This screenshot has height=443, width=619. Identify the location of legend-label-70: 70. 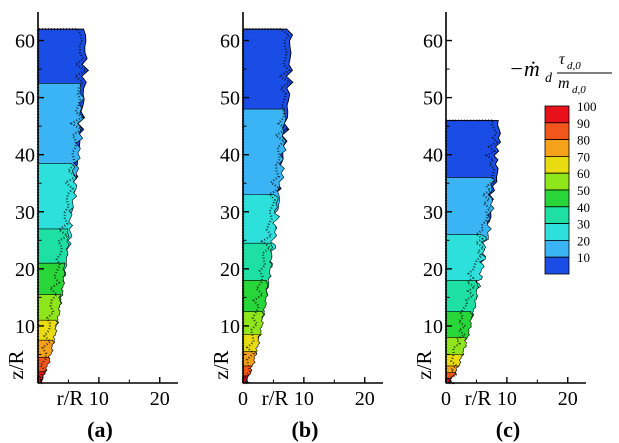
(583, 156).